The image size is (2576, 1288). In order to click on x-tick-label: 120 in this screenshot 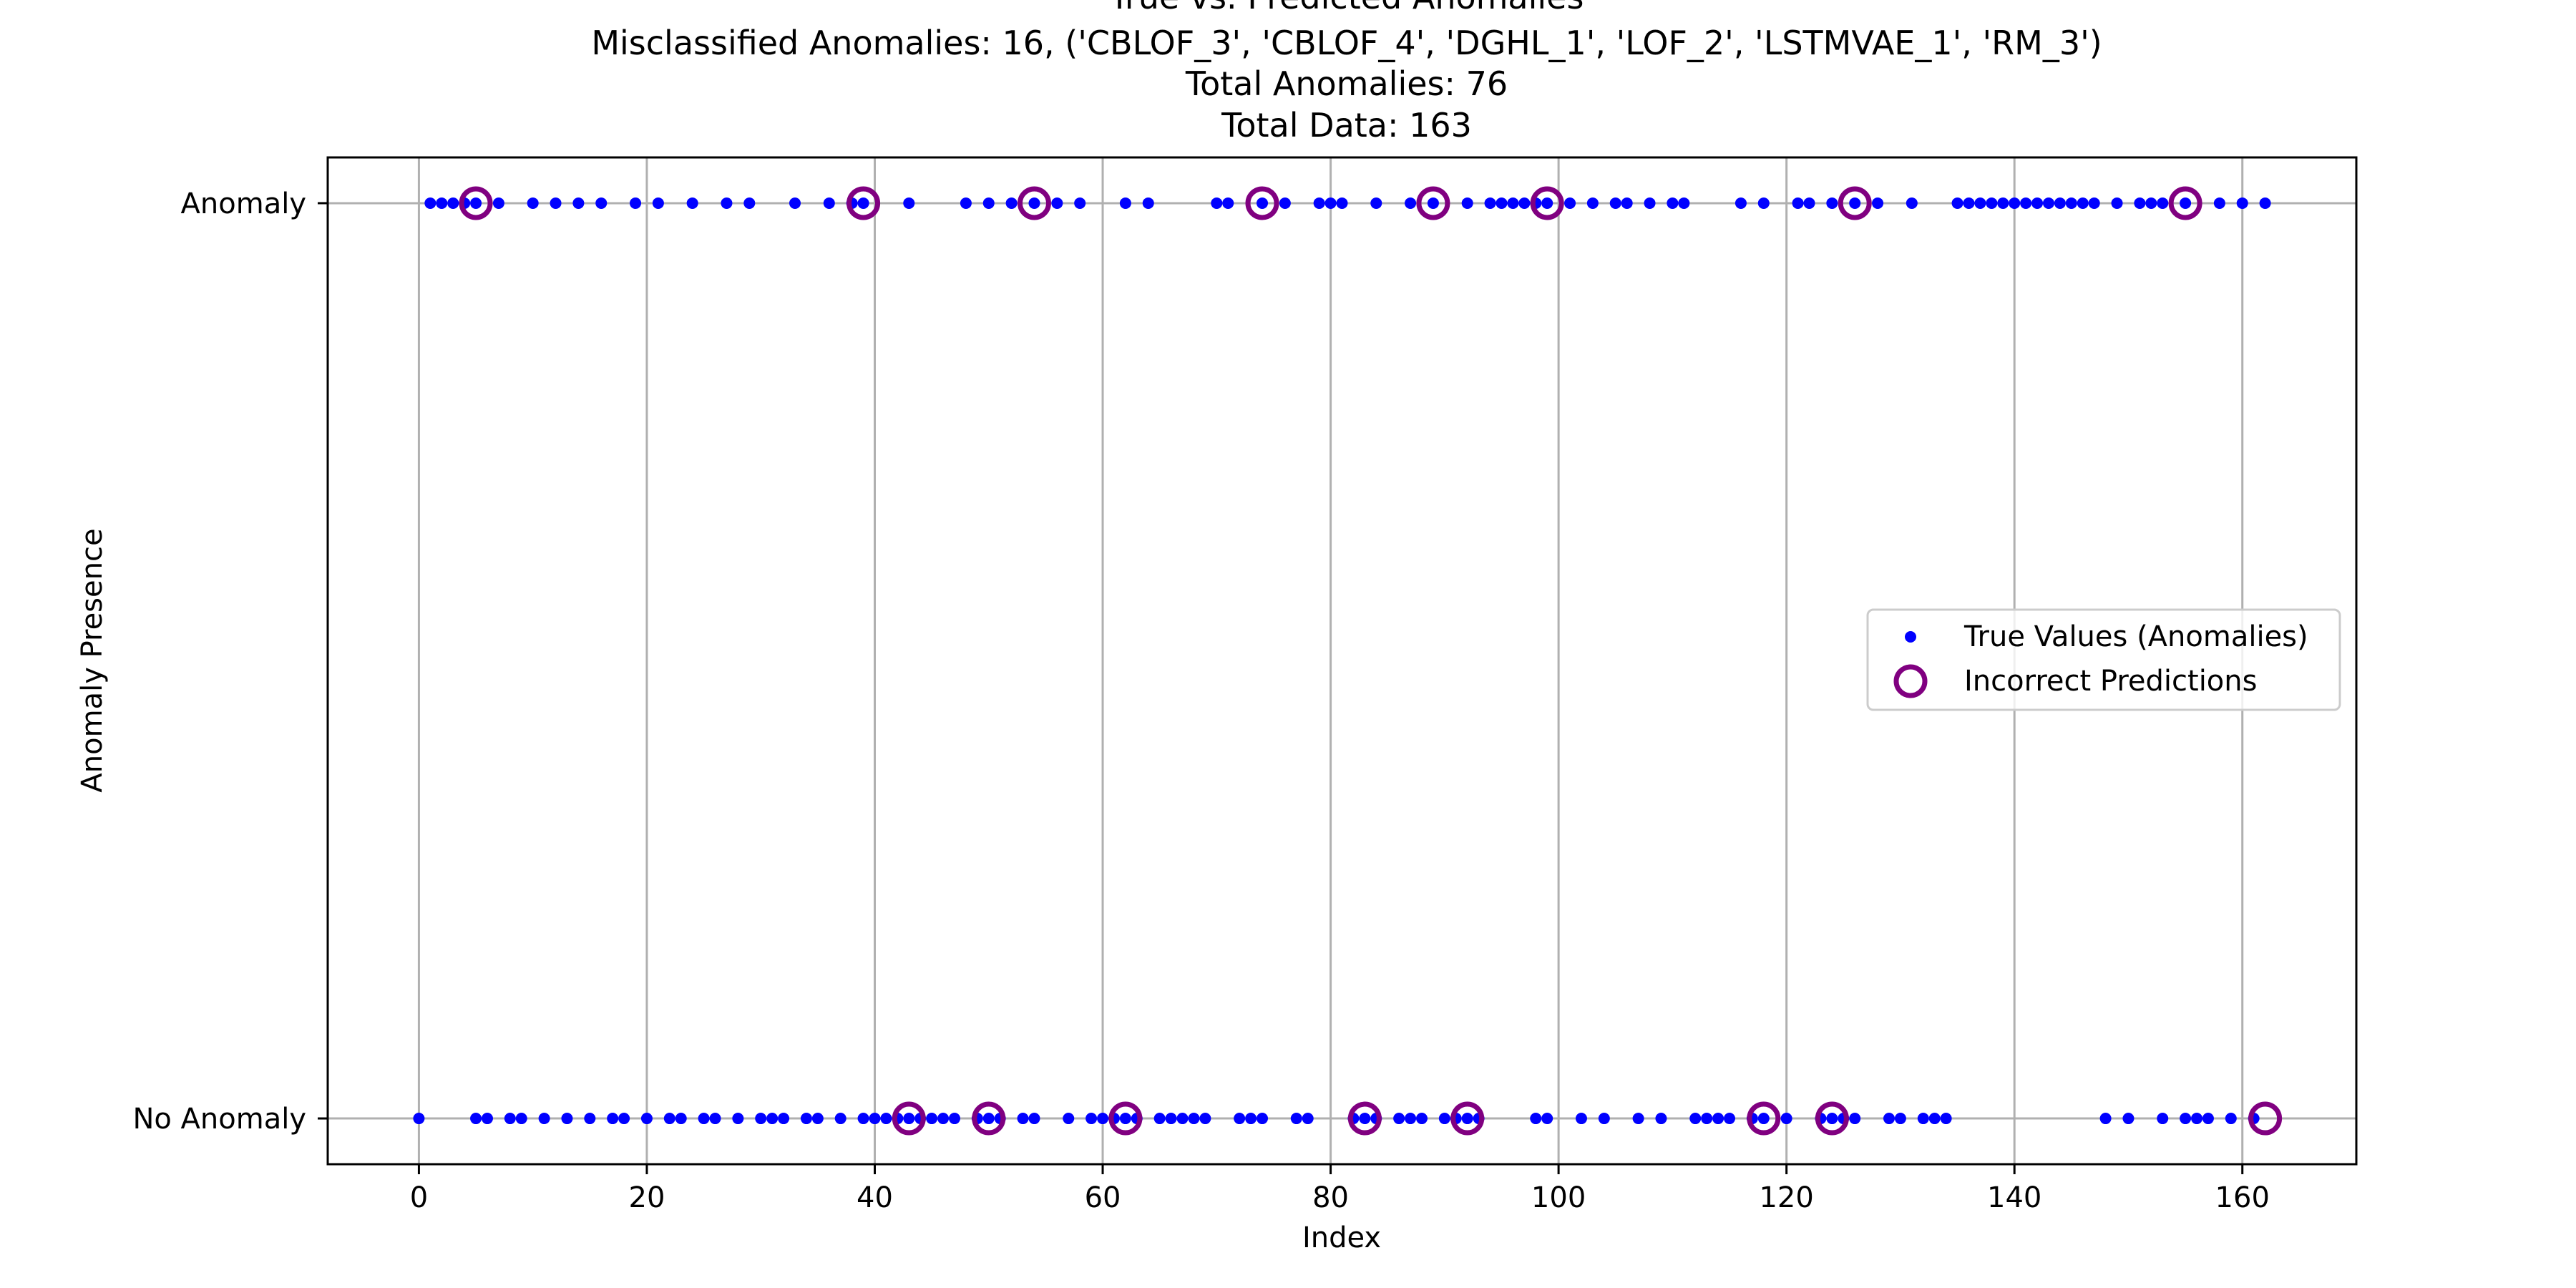, I will do `click(1786, 1197)`.